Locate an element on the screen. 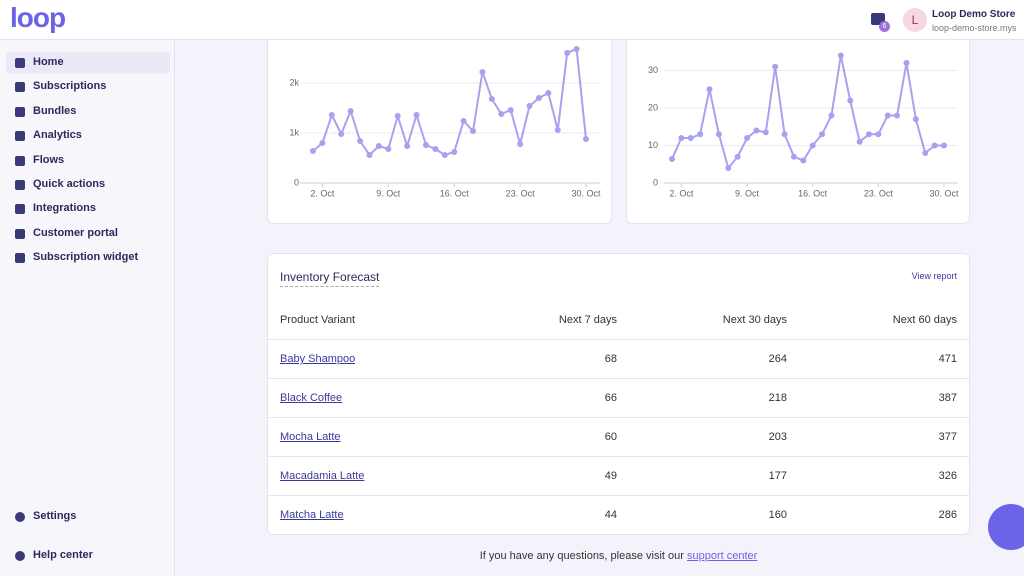  forecast-cell: 44 is located at coordinates (610, 515).